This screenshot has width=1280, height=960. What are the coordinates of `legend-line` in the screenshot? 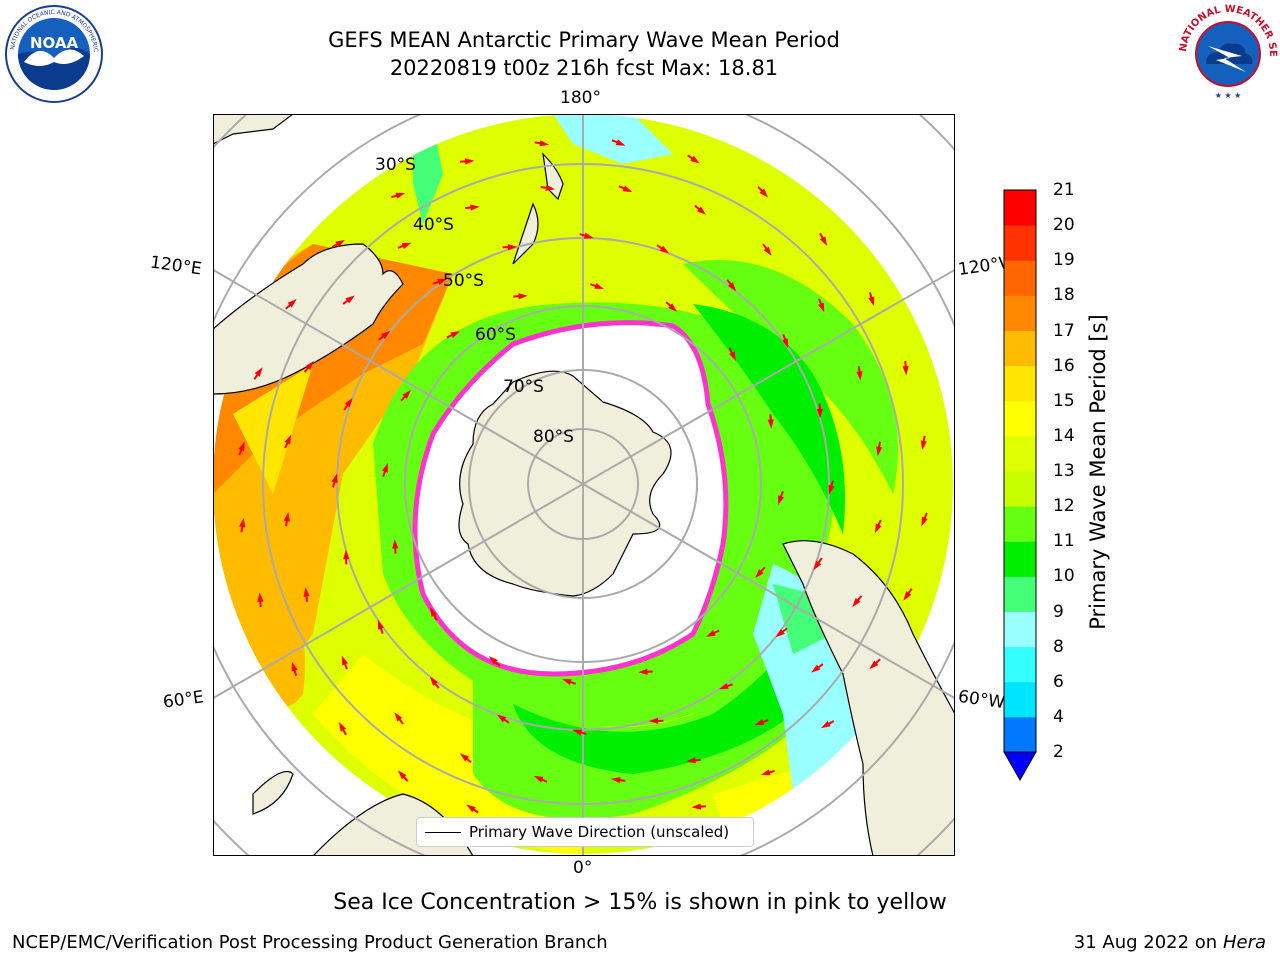 It's located at (443, 832).